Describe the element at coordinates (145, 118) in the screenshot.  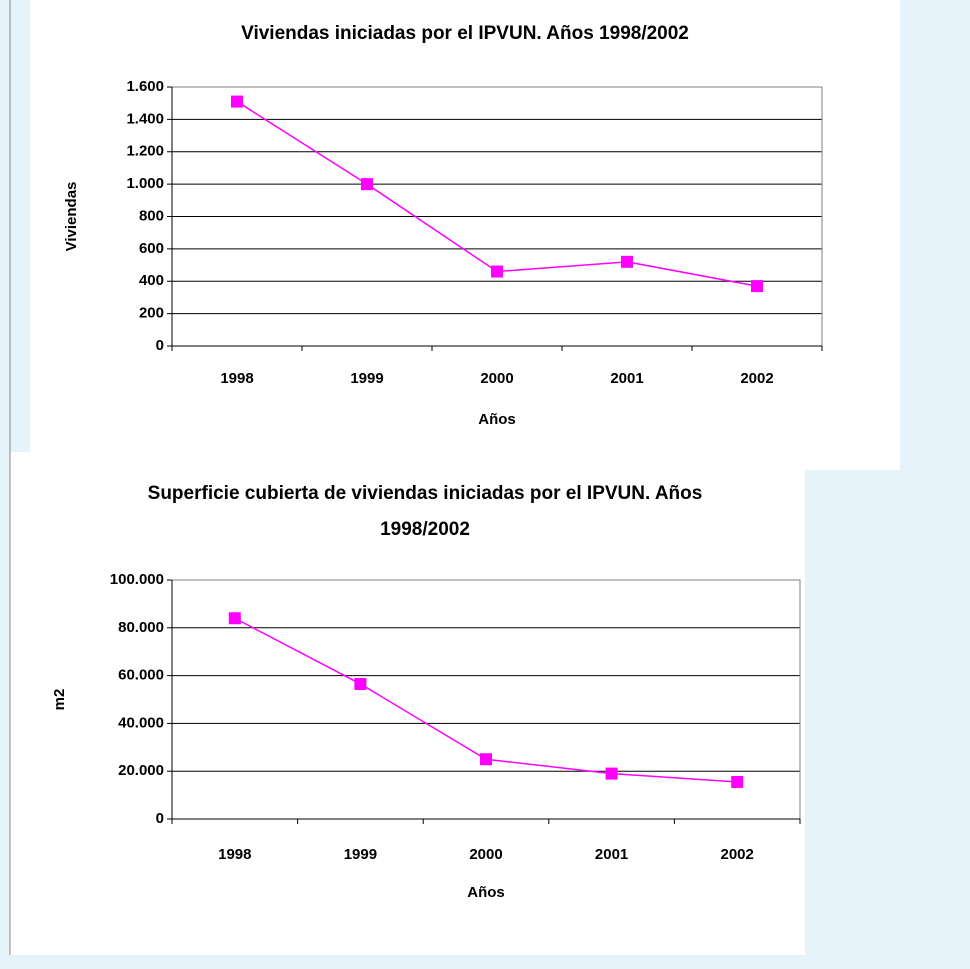
I see `y-tick-label: 1.400` at that location.